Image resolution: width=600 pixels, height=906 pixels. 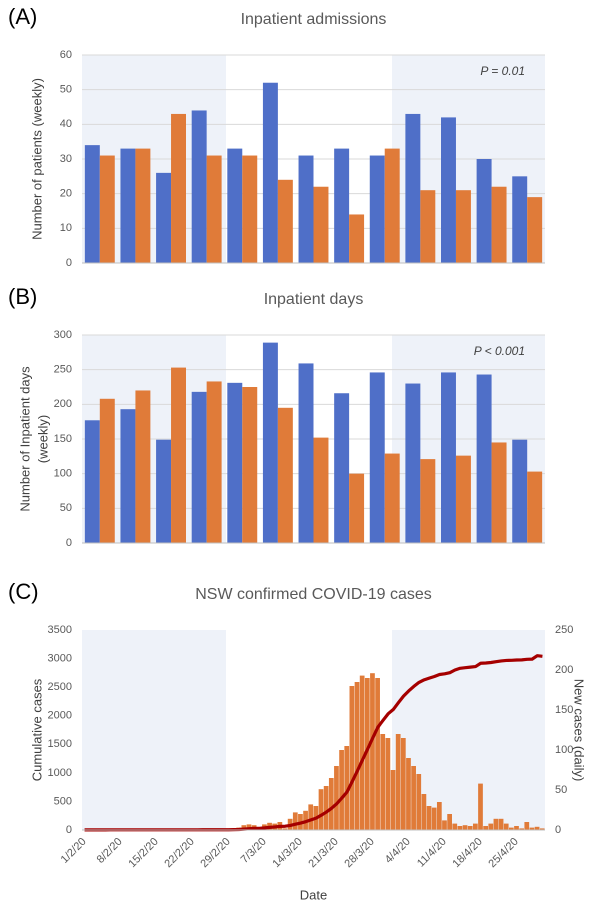 I want to click on shade, so click(x=154, y=730).